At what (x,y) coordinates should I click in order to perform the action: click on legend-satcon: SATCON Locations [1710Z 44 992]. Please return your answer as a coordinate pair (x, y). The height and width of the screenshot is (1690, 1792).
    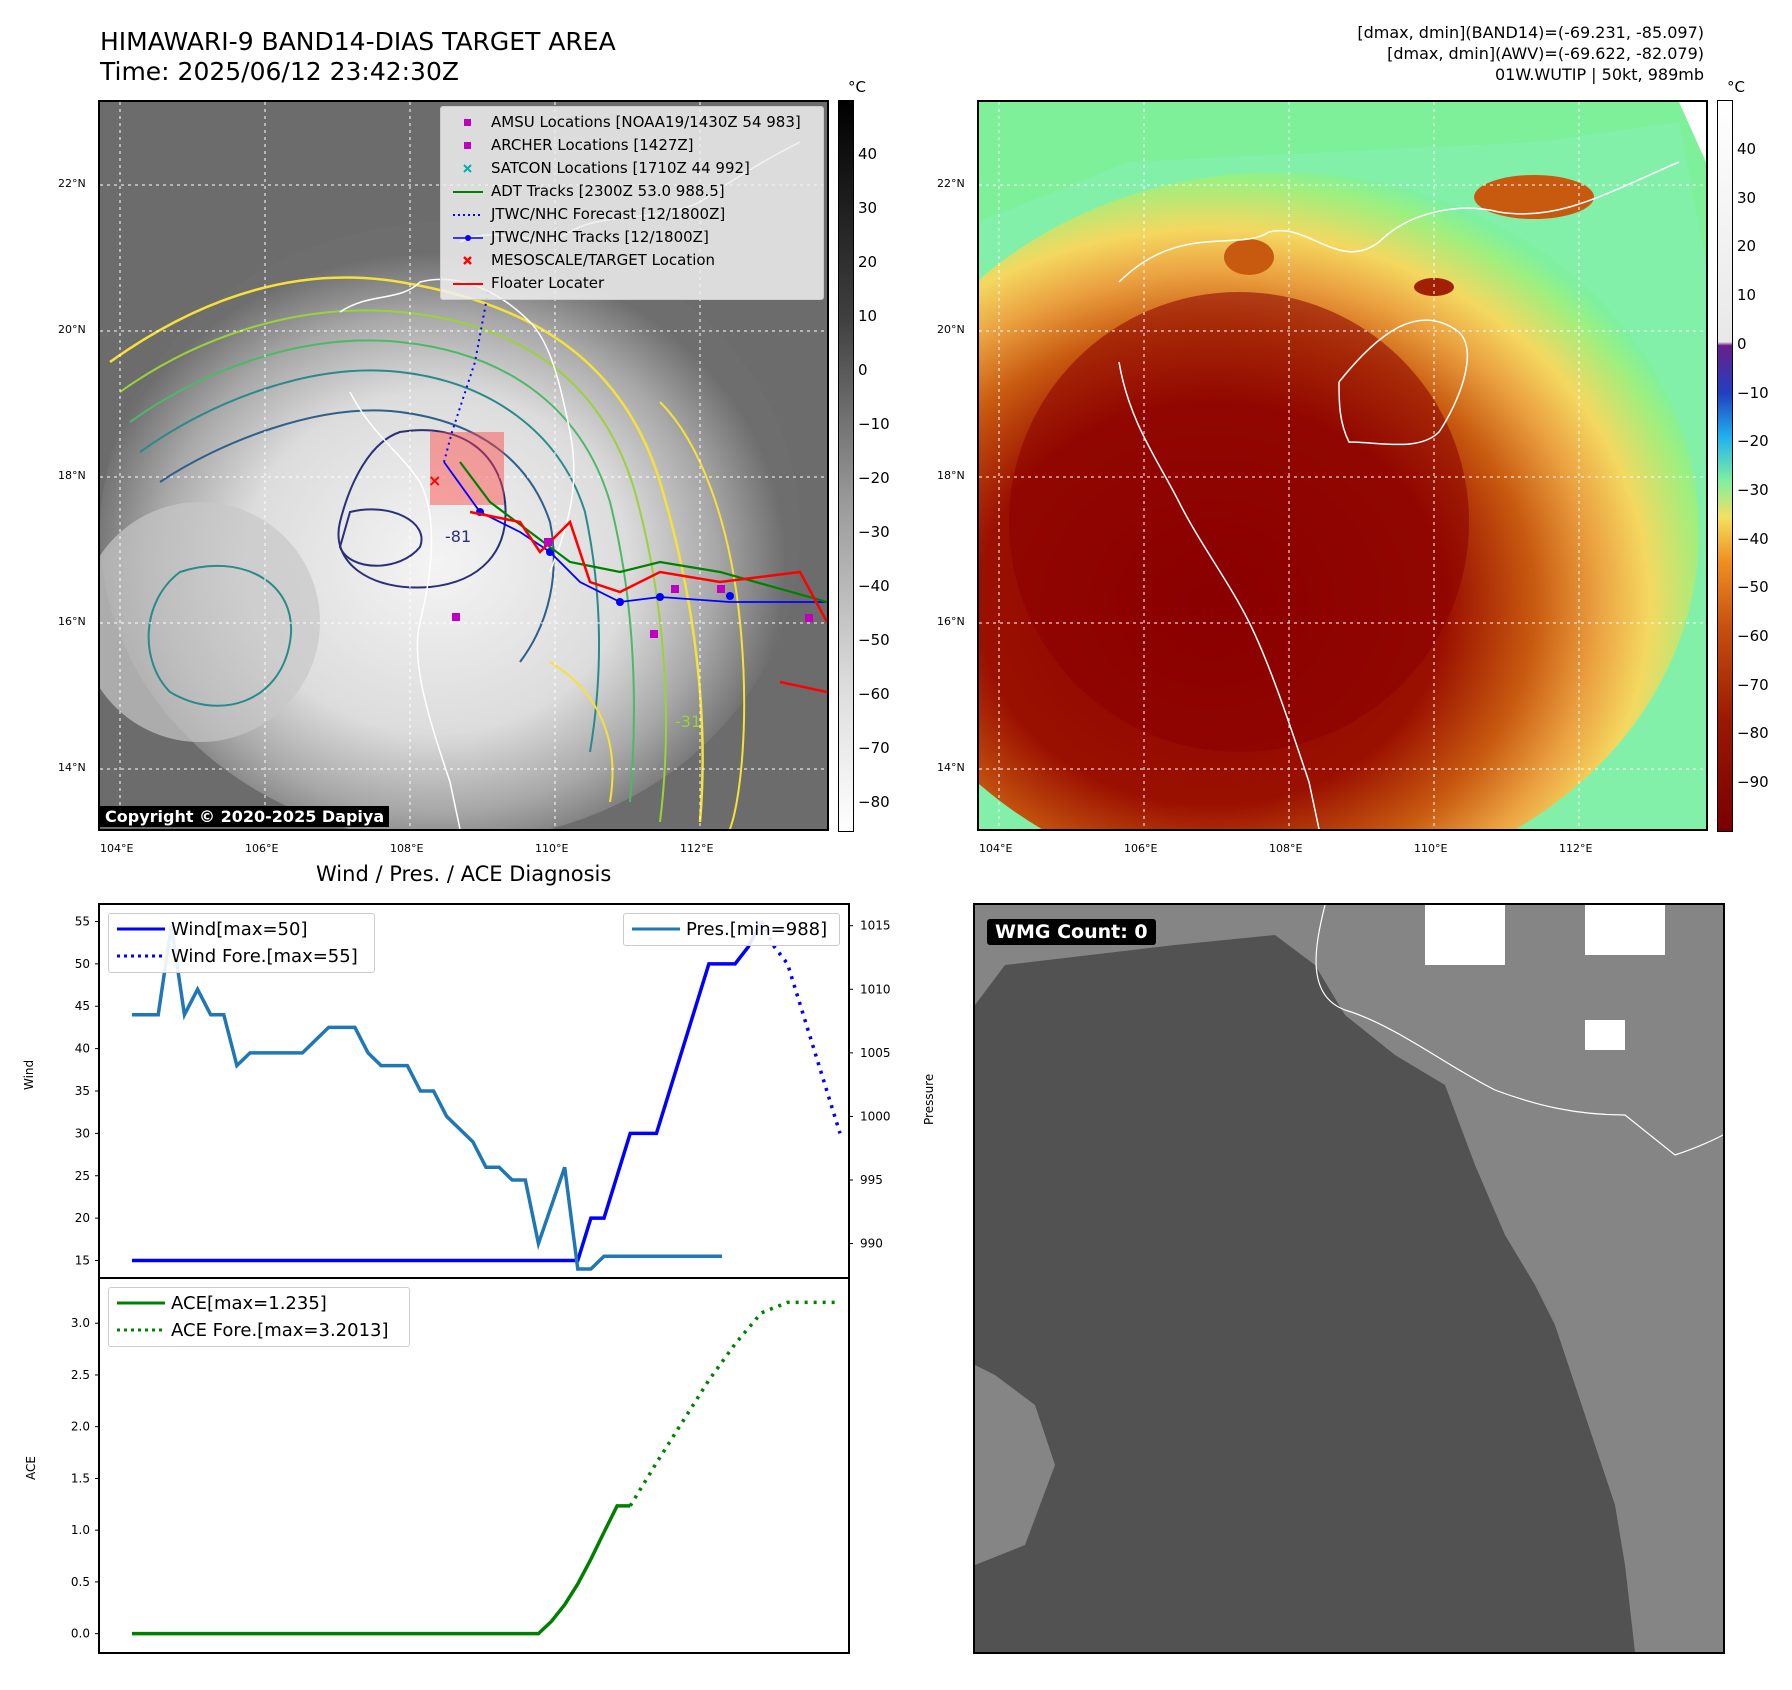
    Looking at the image, I should click on (632, 168).